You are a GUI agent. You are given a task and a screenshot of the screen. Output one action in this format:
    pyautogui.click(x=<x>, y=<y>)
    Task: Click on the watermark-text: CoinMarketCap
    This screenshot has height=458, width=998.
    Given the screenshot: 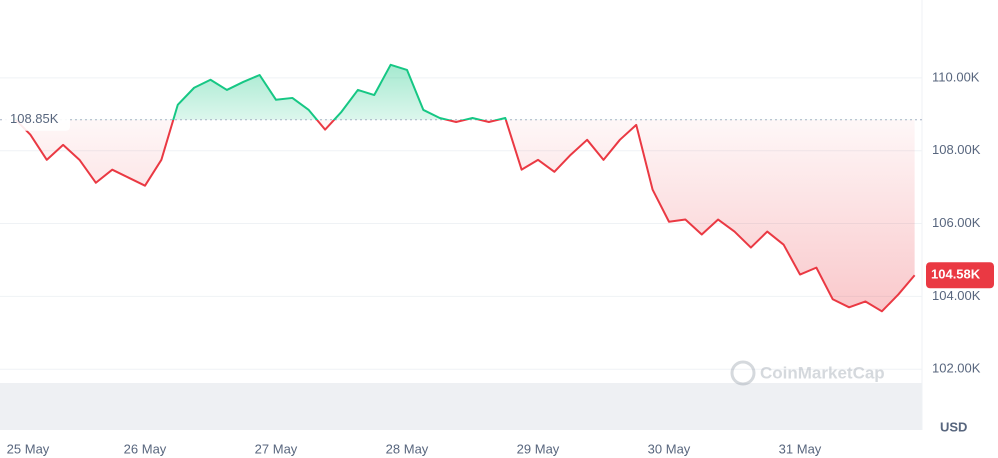 What is the action you would take?
    pyautogui.click(x=822, y=372)
    